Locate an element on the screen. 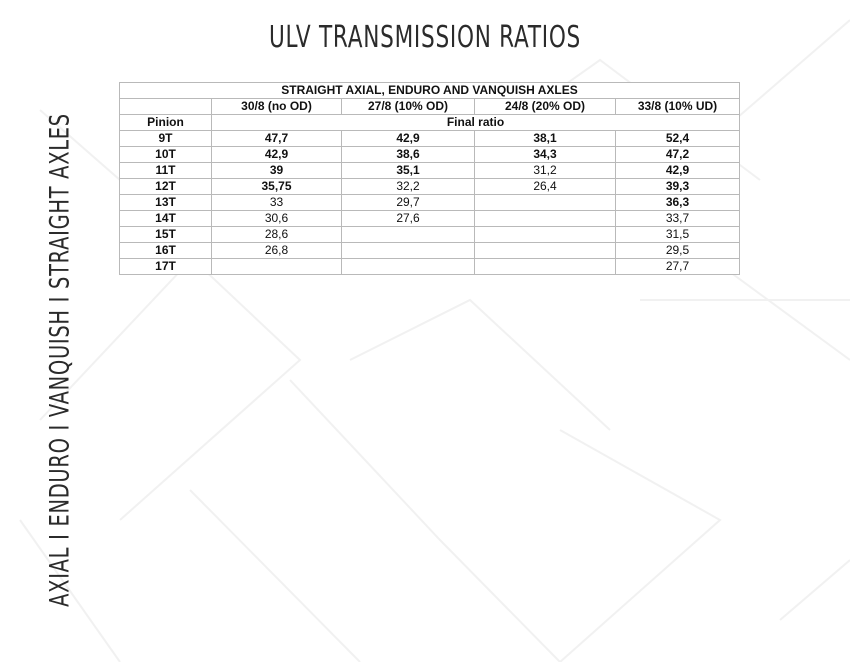  ratio-cell: 33,7 is located at coordinates (677, 218).